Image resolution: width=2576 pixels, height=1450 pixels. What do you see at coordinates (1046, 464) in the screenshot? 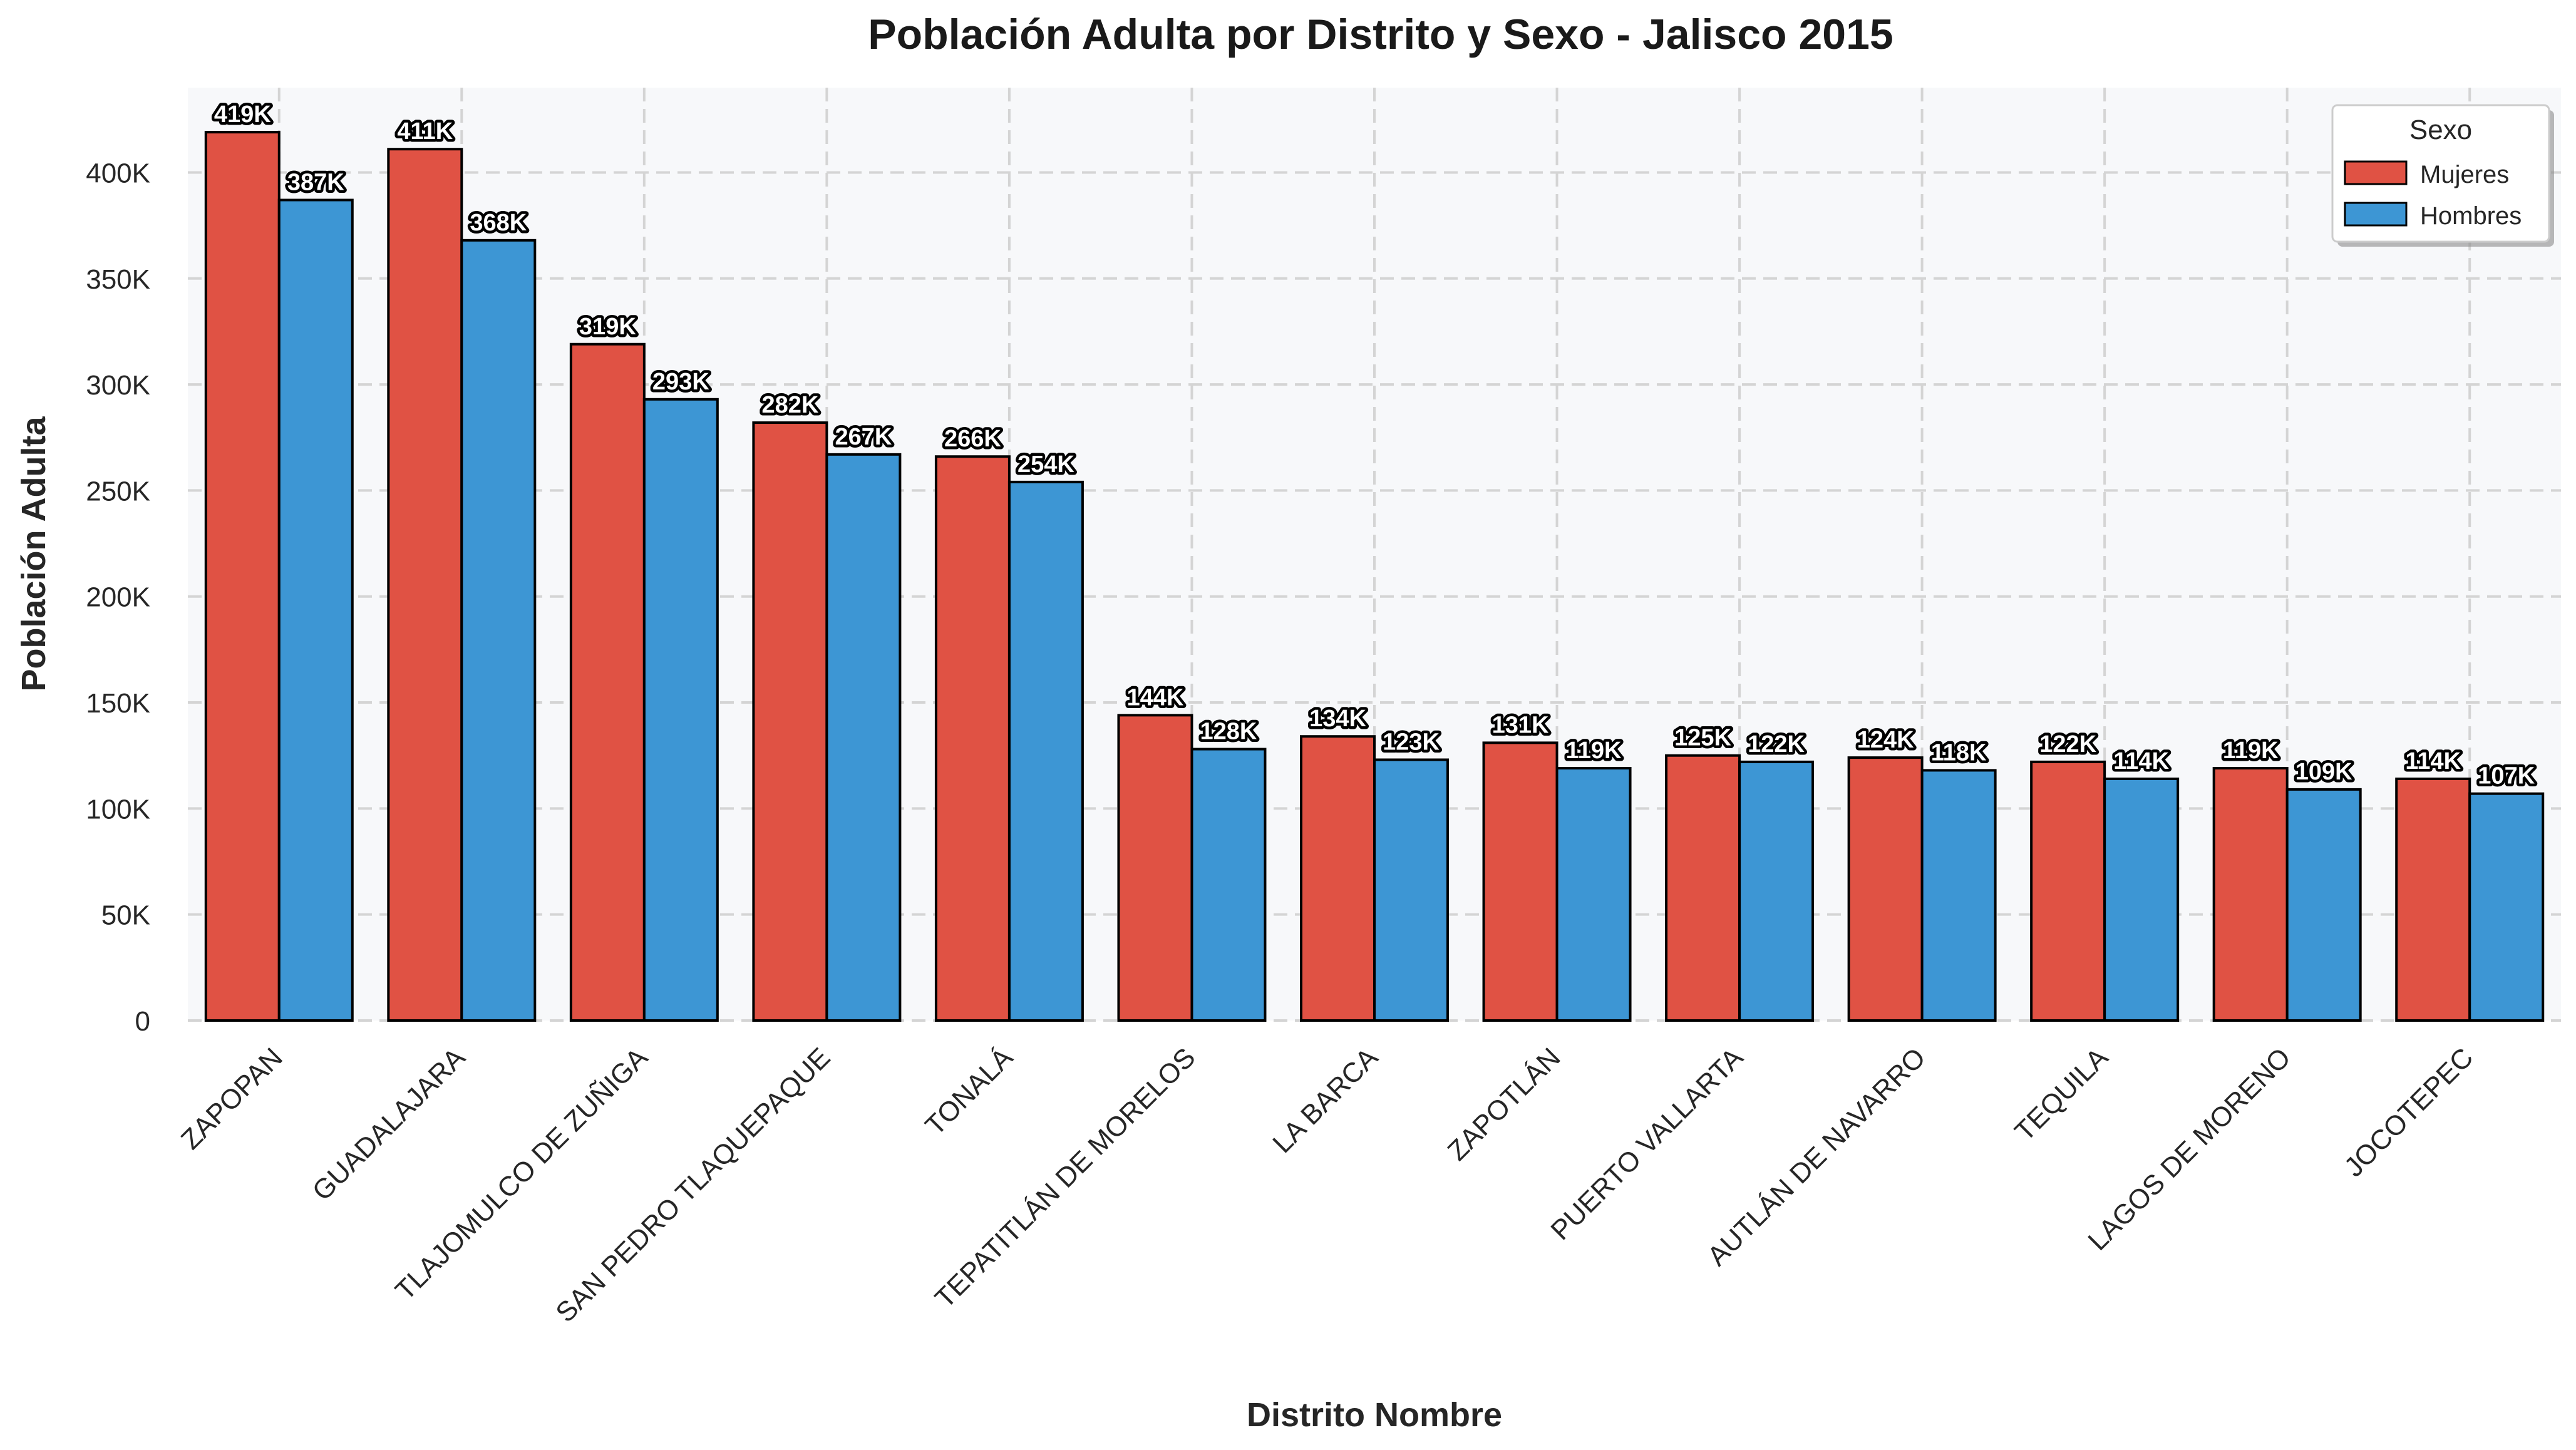
I see `bar-value-label: 254K` at bounding box center [1046, 464].